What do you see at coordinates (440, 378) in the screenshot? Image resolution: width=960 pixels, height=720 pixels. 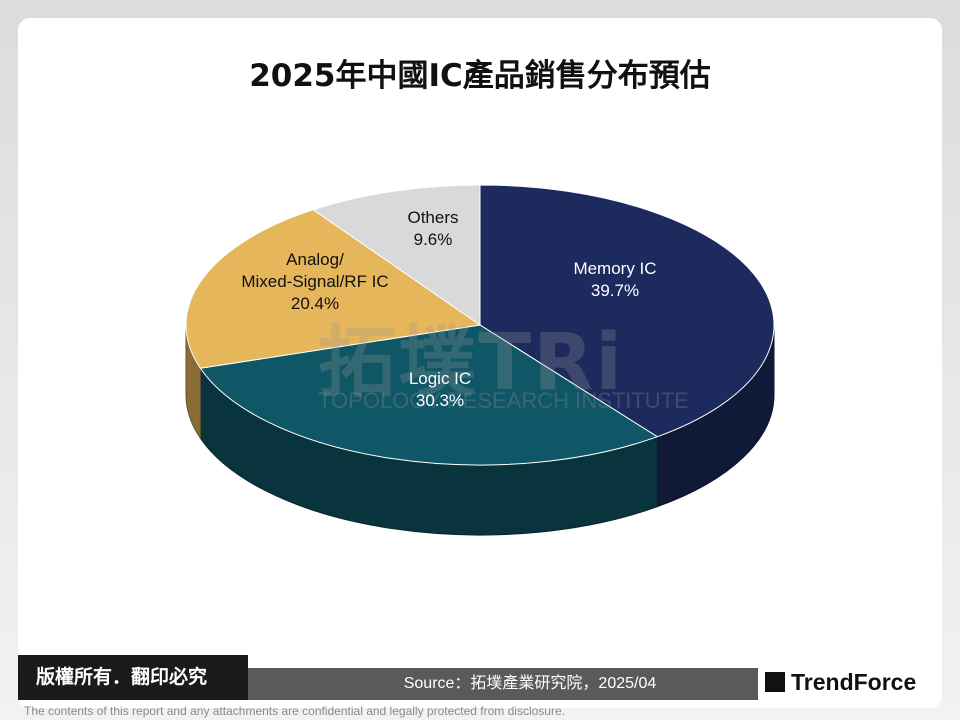 I see `category-label: Logic IC` at bounding box center [440, 378].